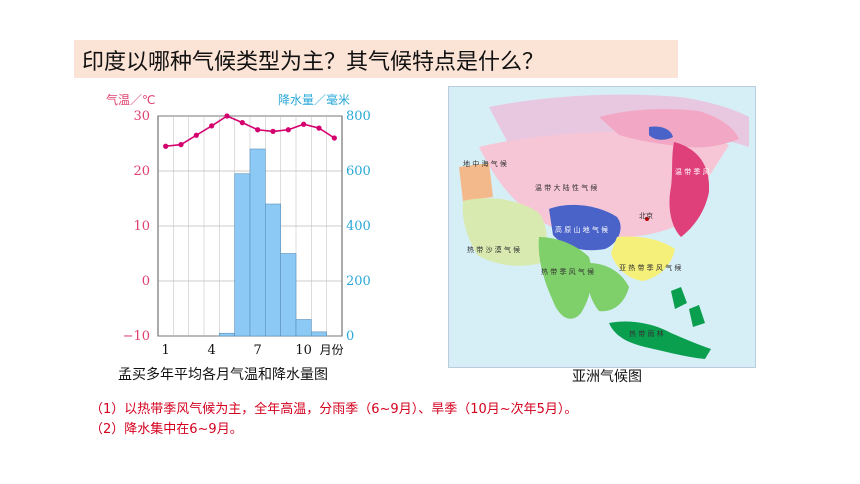  I want to click on temperature-axis-label: 气温／℃, so click(130, 99).